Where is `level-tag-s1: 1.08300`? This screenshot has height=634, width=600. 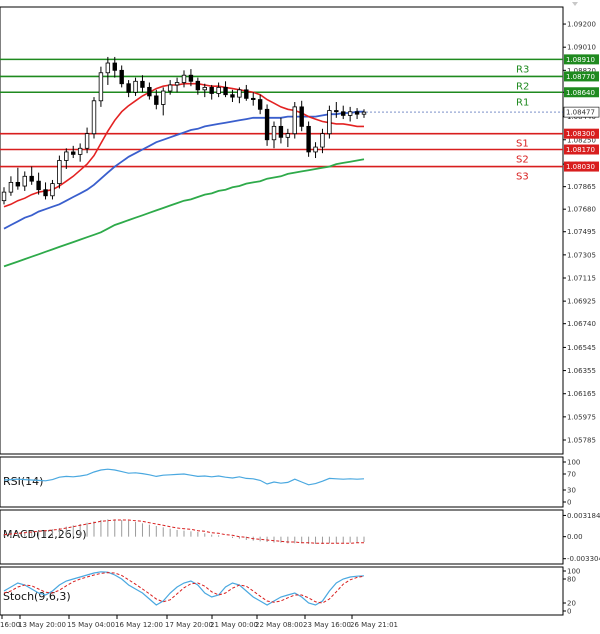 level-tag-s1: 1.08300 is located at coordinates (580, 134).